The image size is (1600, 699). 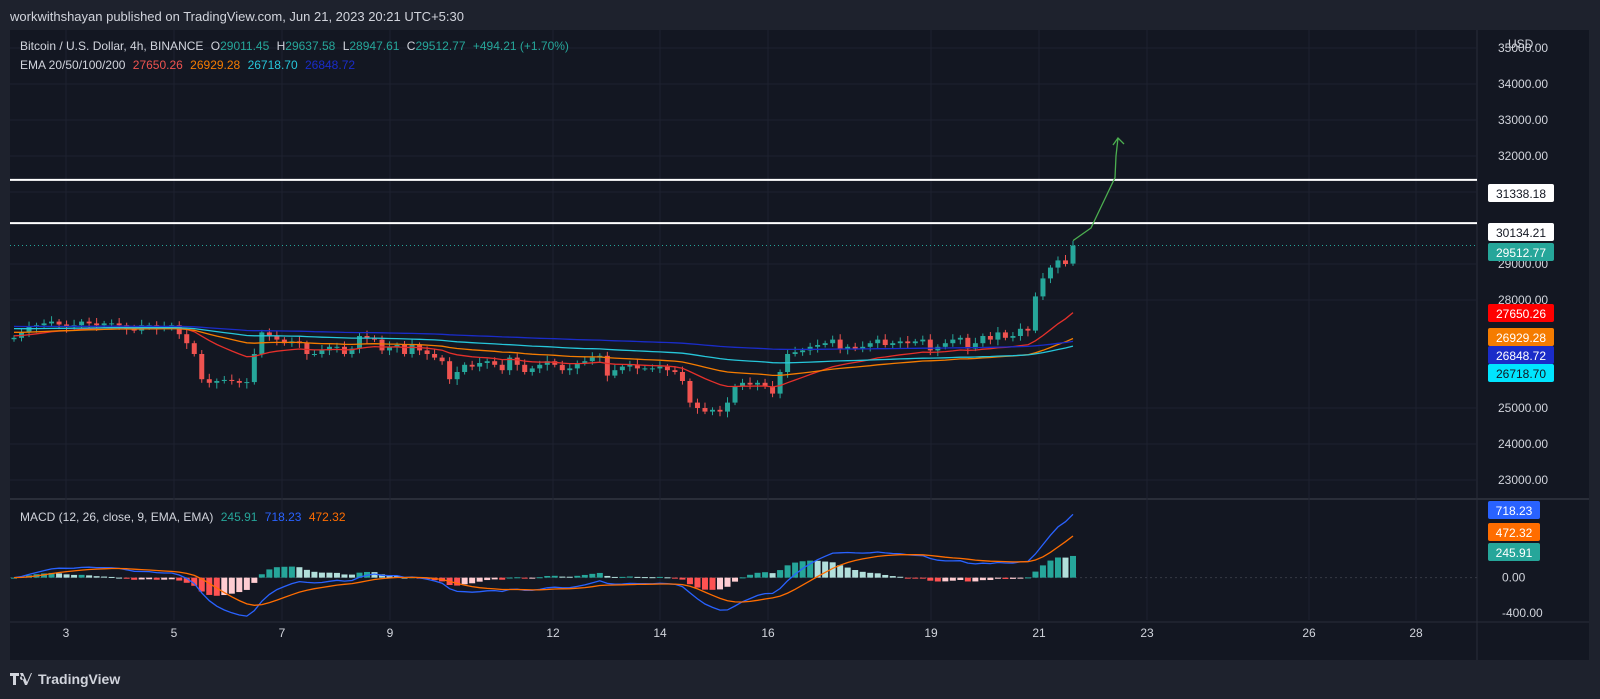 What do you see at coordinates (1523, 48) in the screenshot?
I see `price-tick: 35000.00` at bounding box center [1523, 48].